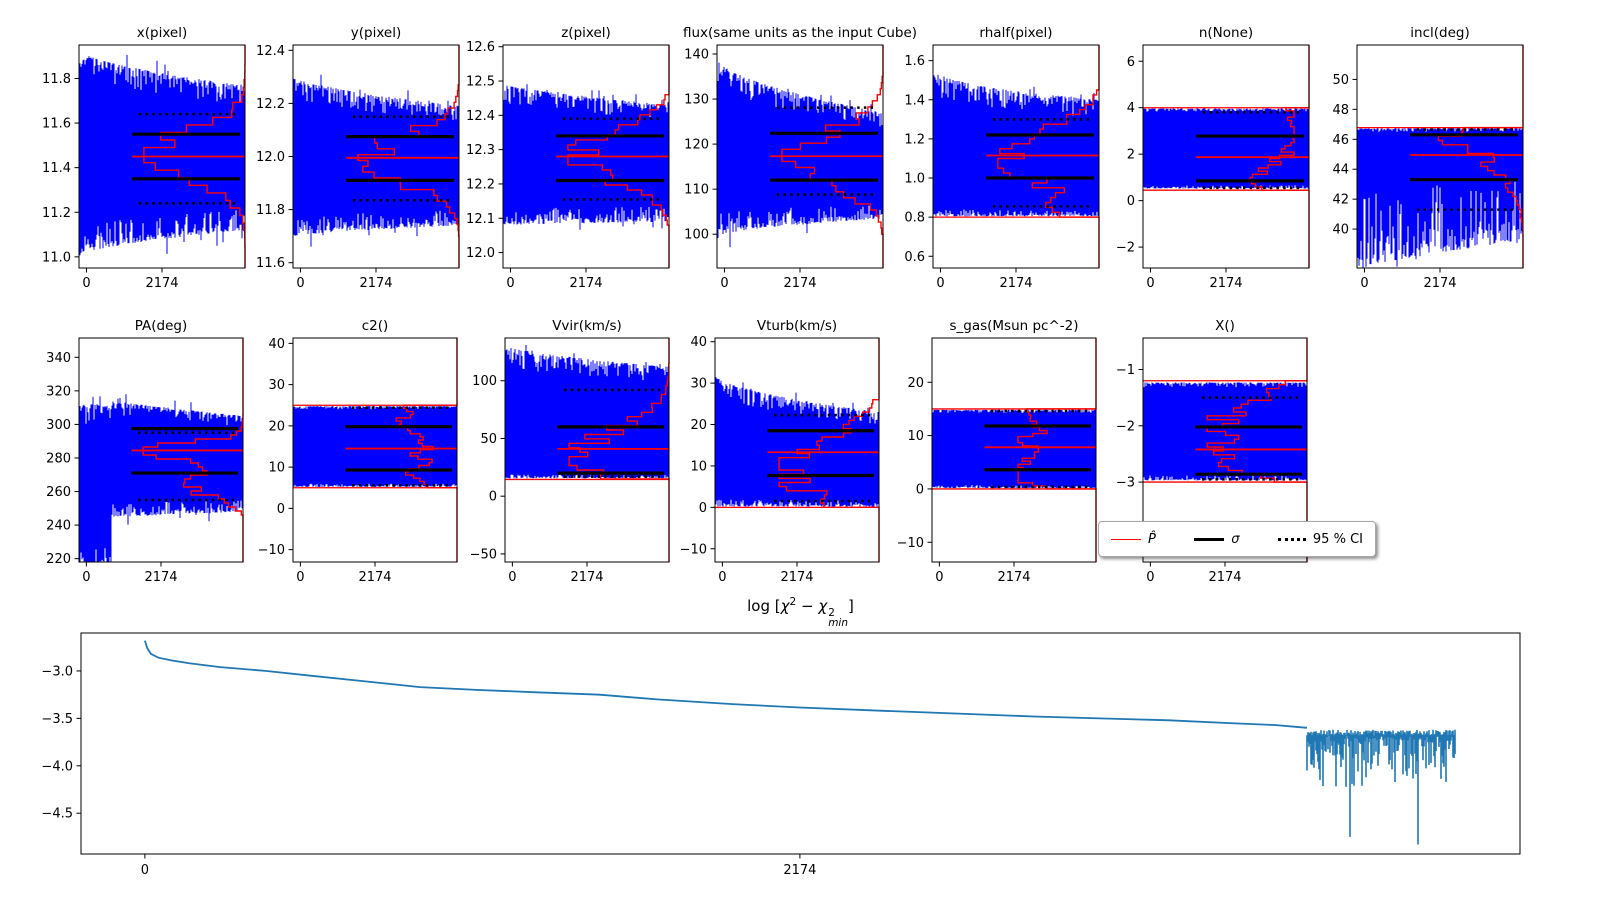 Image resolution: width=1600 pixels, height=900 pixels. What do you see at coordinates (1209, 539) in the screenshot?
I see `sigma-line-icon` at bounding box center [1209, 539].